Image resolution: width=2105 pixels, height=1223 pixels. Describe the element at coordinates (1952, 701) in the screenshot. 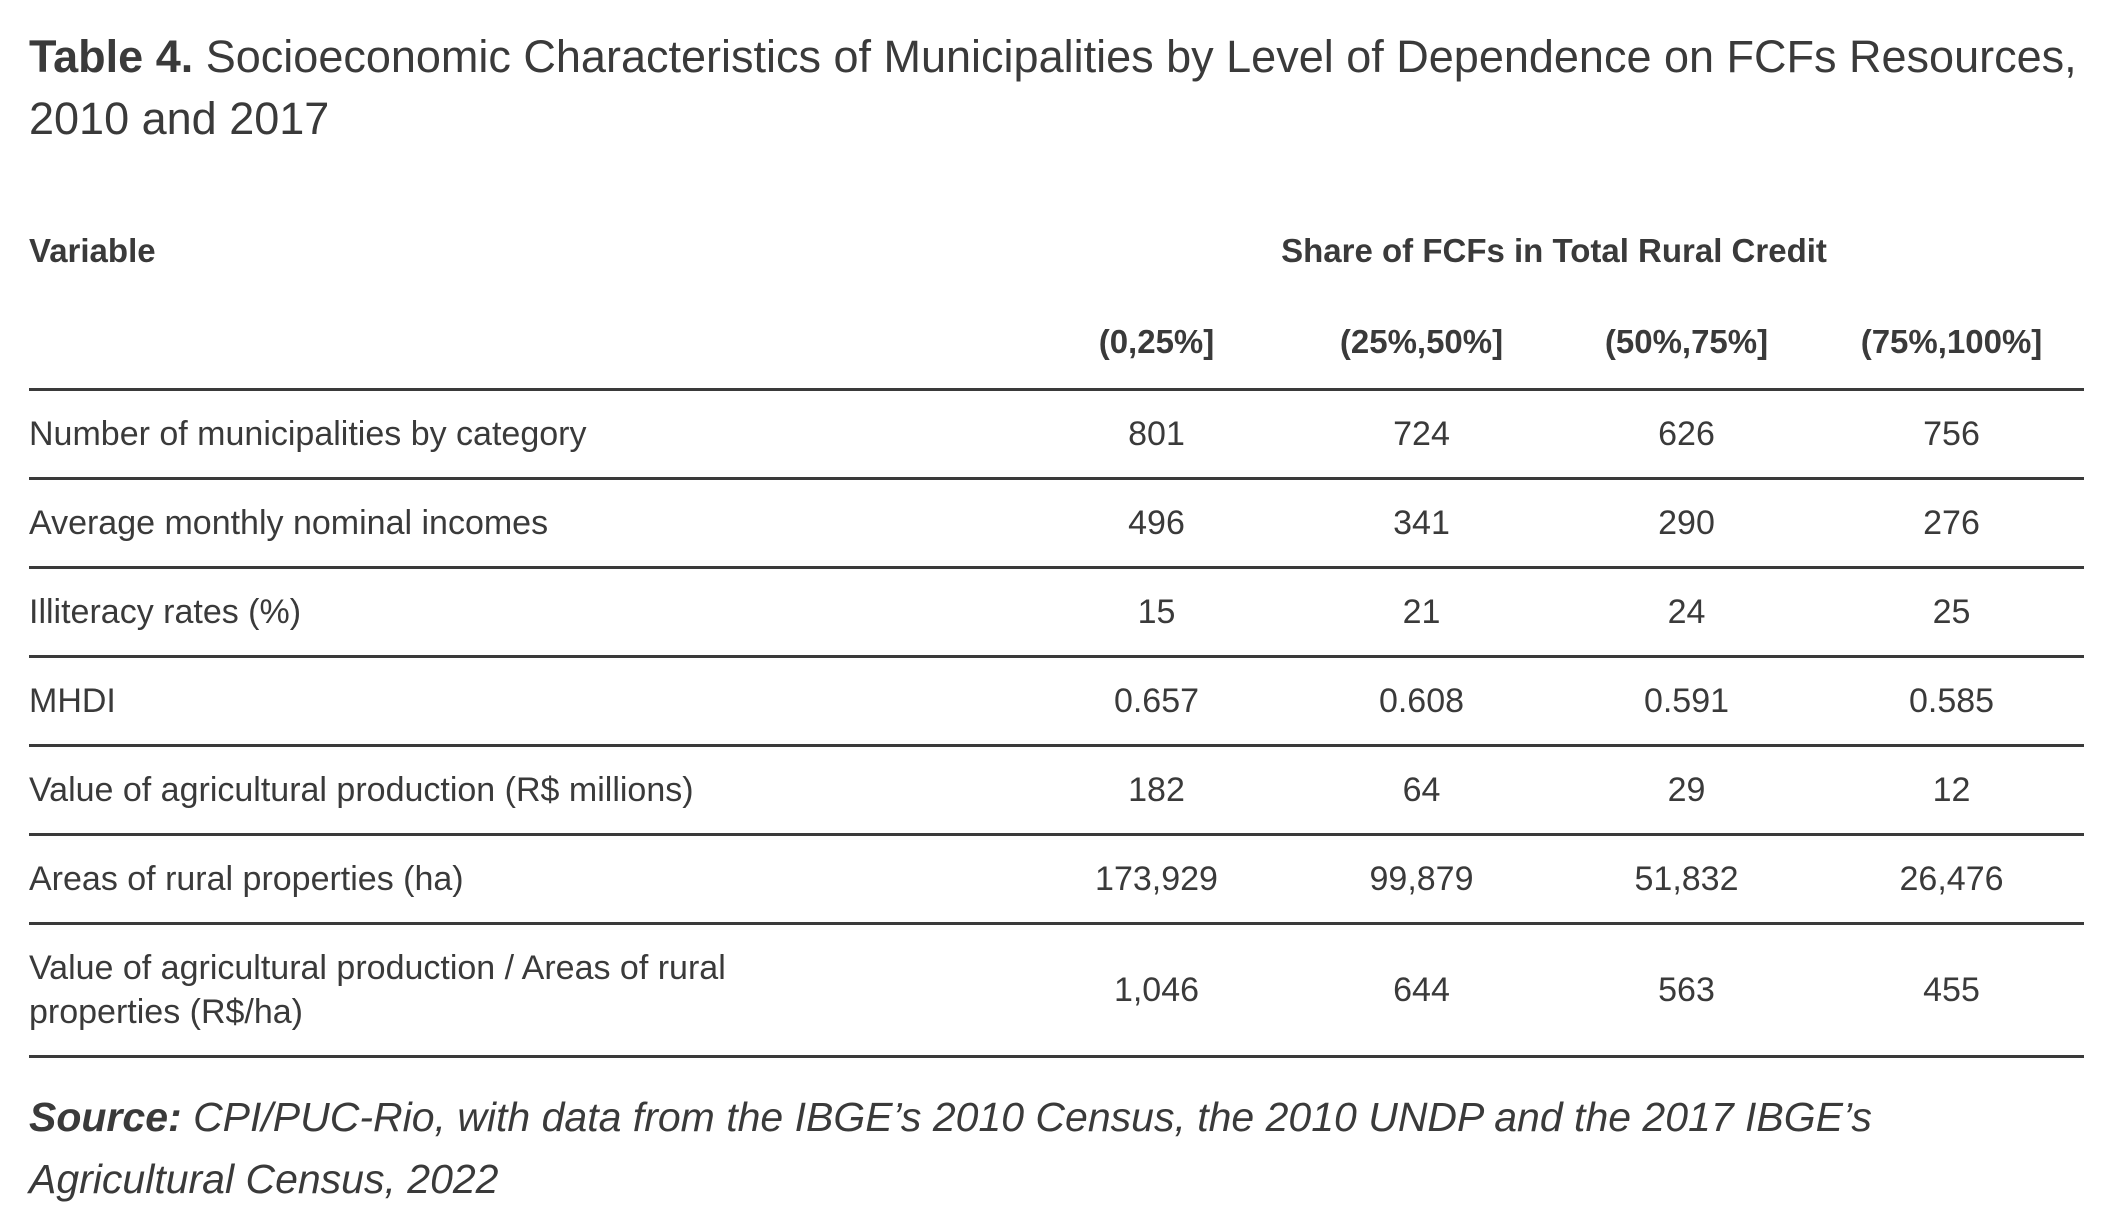

I see `table-cell: 0.585` at that location.